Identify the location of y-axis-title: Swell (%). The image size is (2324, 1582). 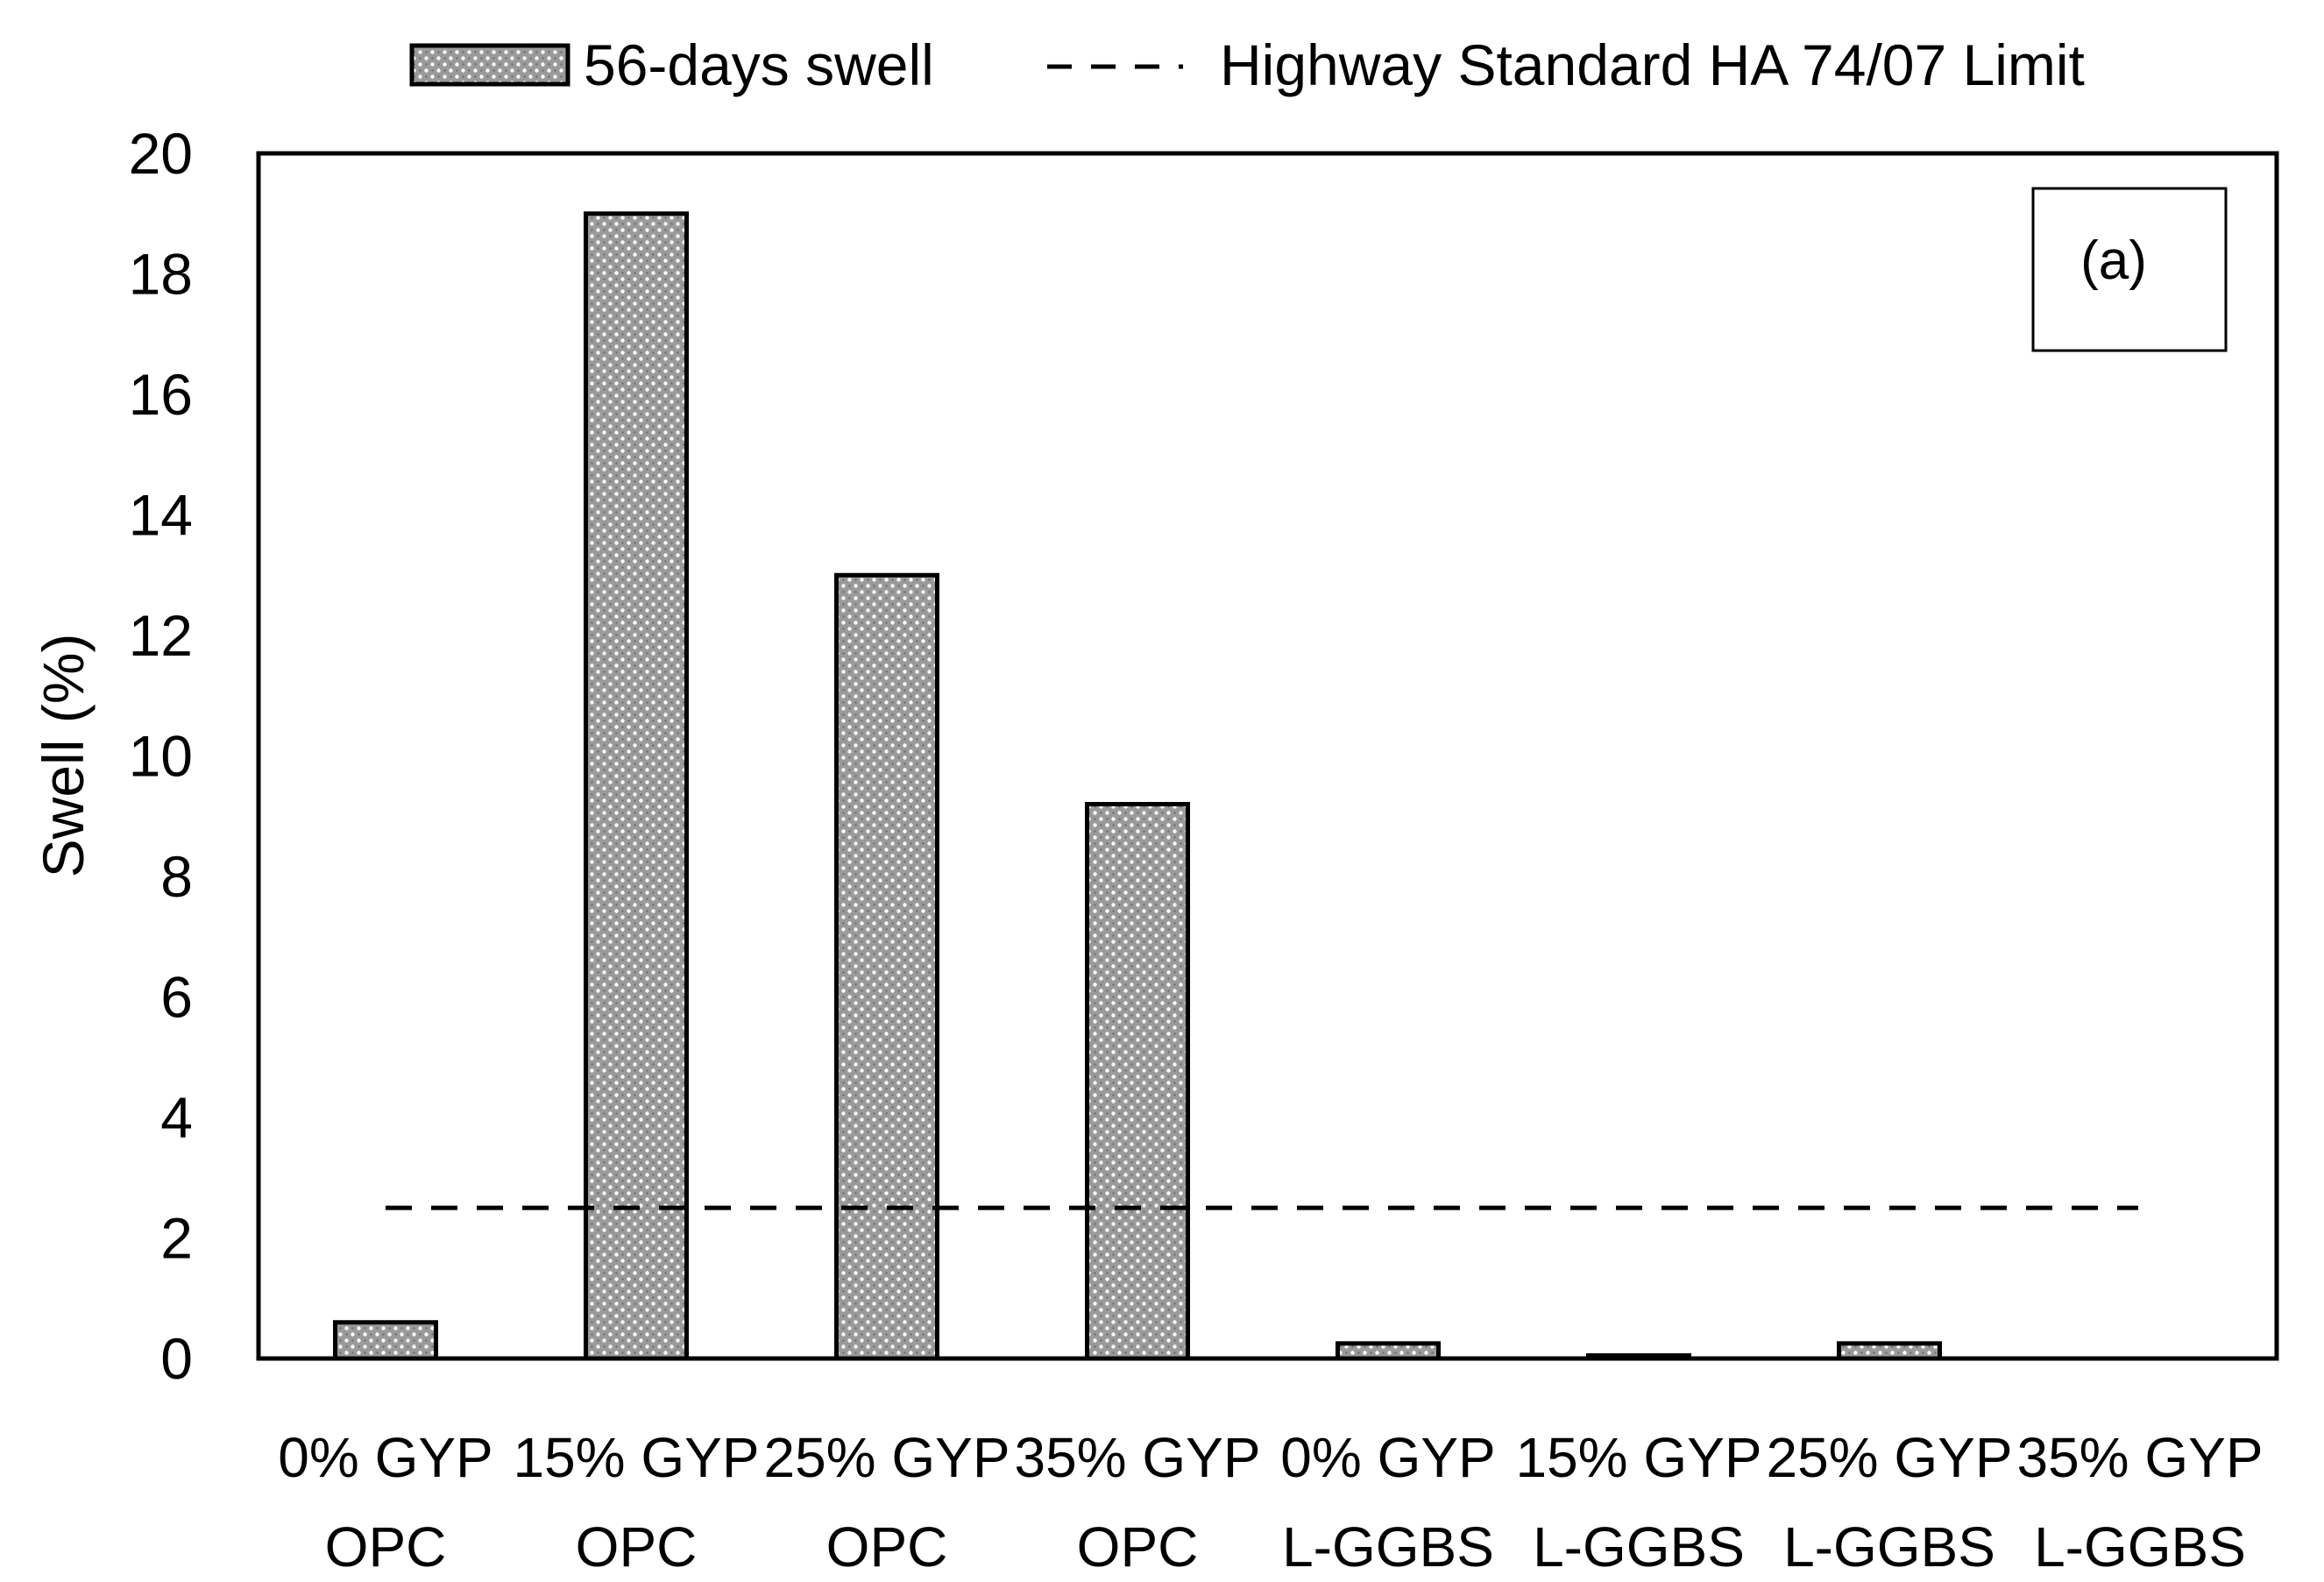
(63, 756).